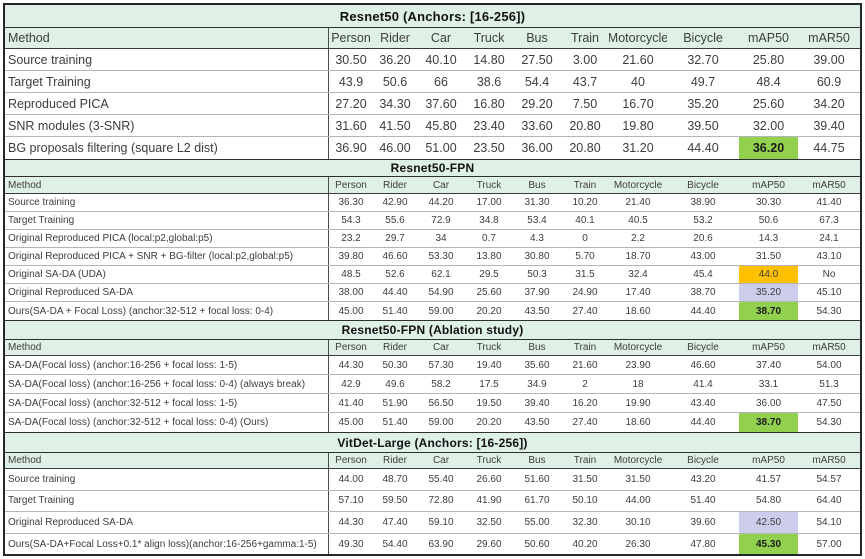 The height and width of the screenshot is (559, 865). Describe the element at coordinates (585, 125) in the screenshot. I see `value-cell: 20.80` at that location.